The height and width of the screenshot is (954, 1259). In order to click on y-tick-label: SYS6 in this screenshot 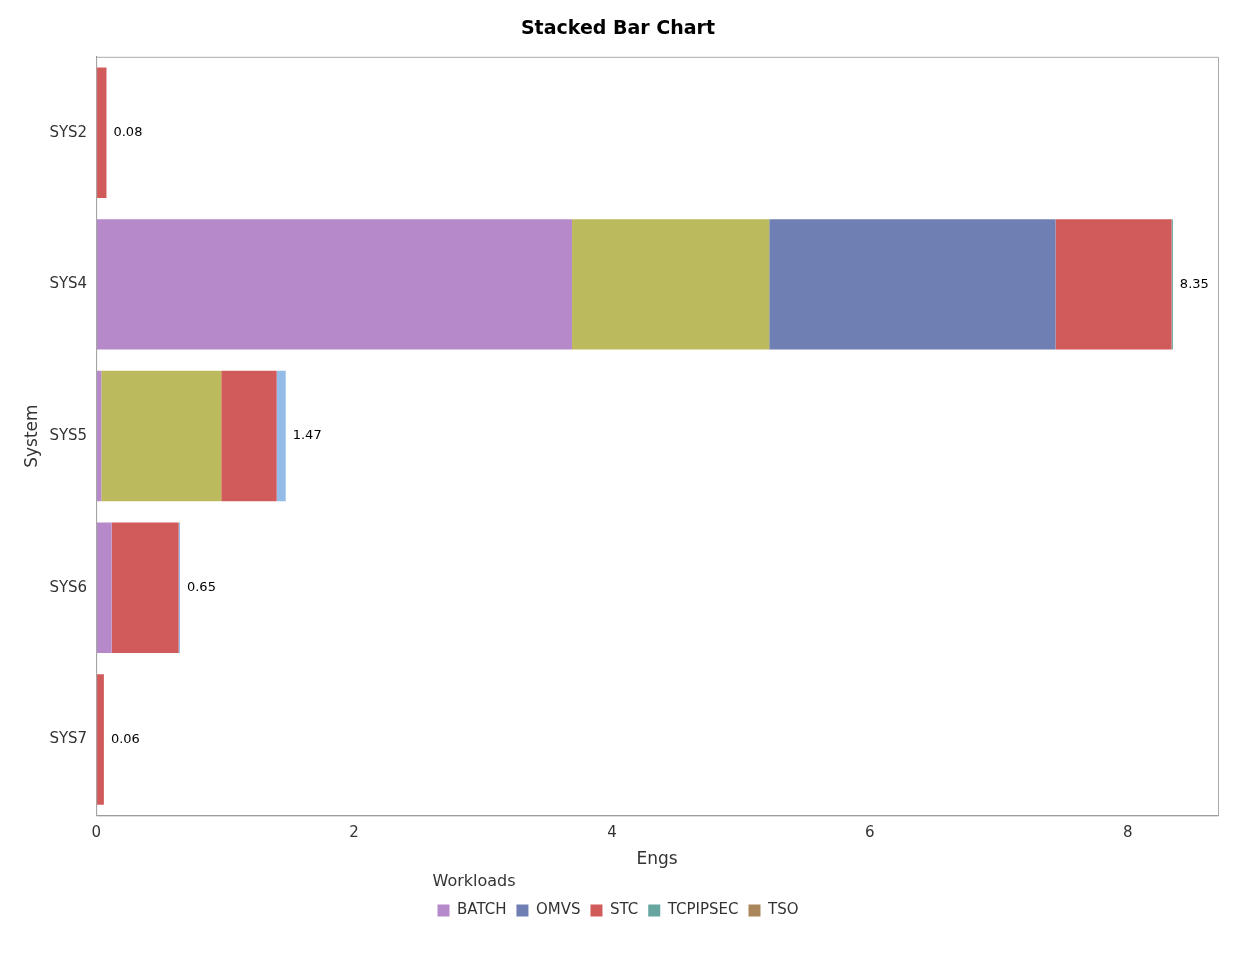, I will do `click(68, 586)`.